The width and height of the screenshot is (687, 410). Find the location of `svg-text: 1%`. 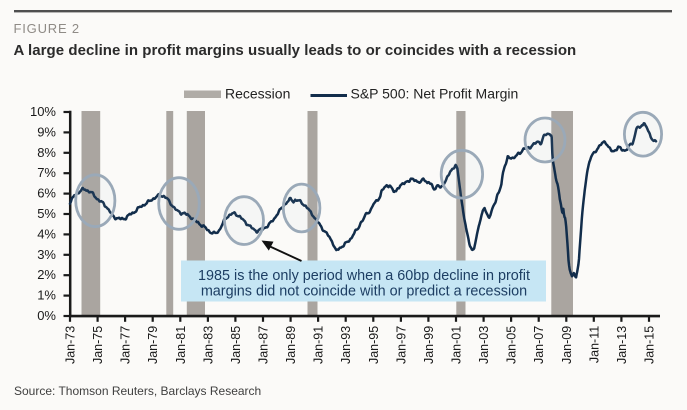

svg-text: 1% is located at coordinates (46, 295).